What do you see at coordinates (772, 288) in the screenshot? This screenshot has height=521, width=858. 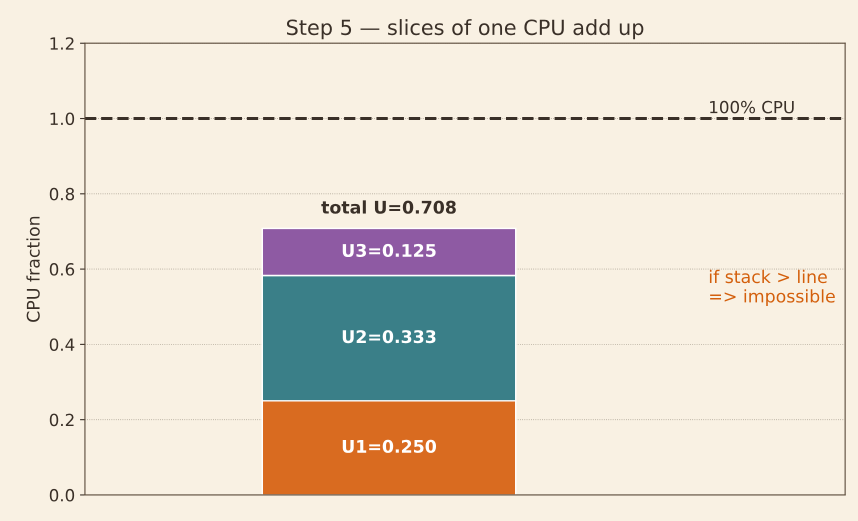 I see `annotation: if stack > line => impossible` at bounding box center [772, 288].